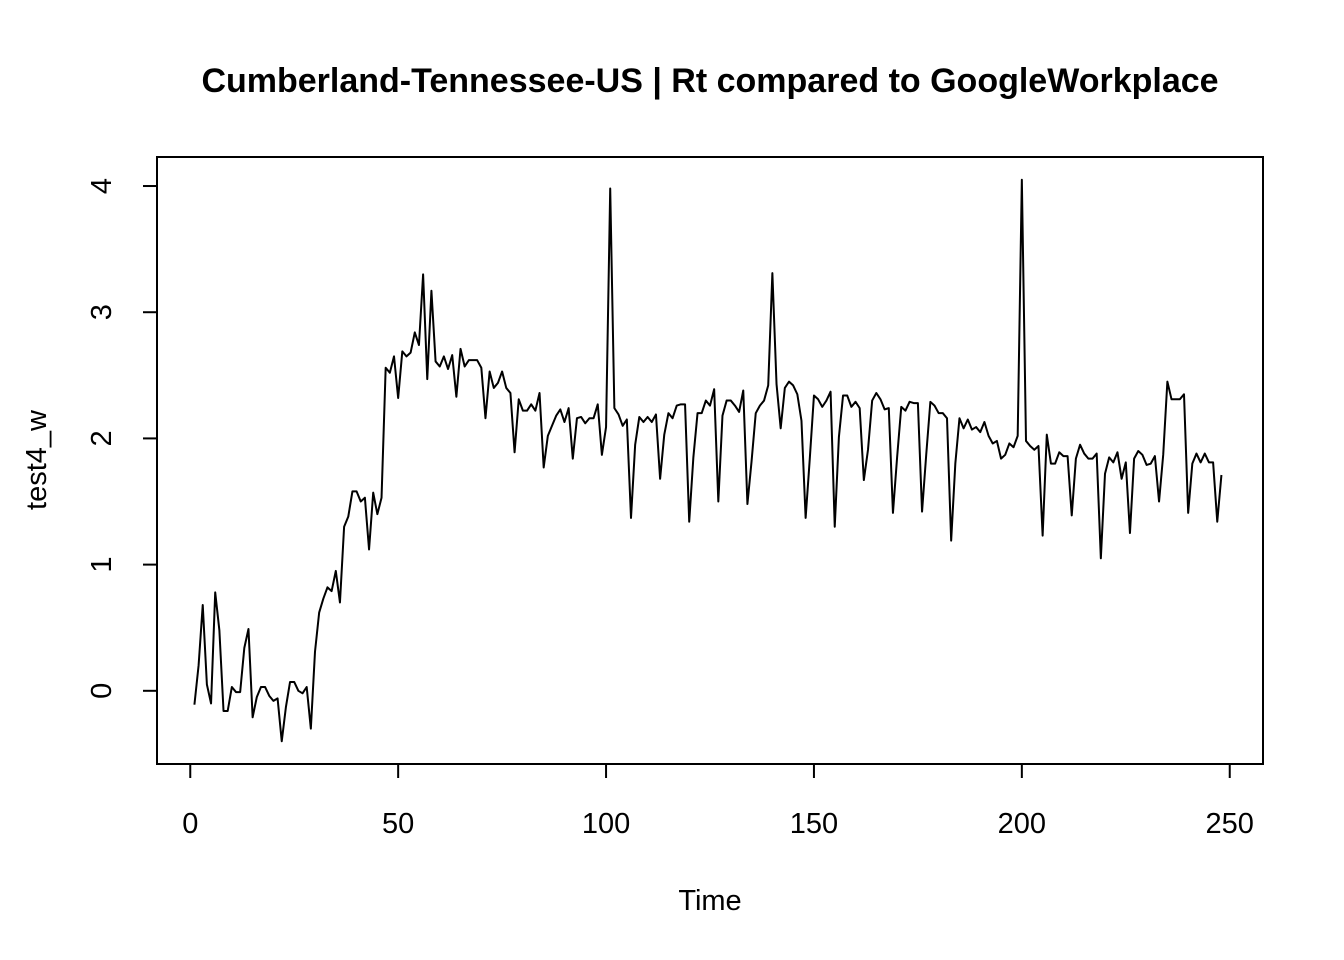  What do you see at coordinates (102, 691) in the screenshot?
I see `y-tick-label: 0` at bounding box center [102, 691].